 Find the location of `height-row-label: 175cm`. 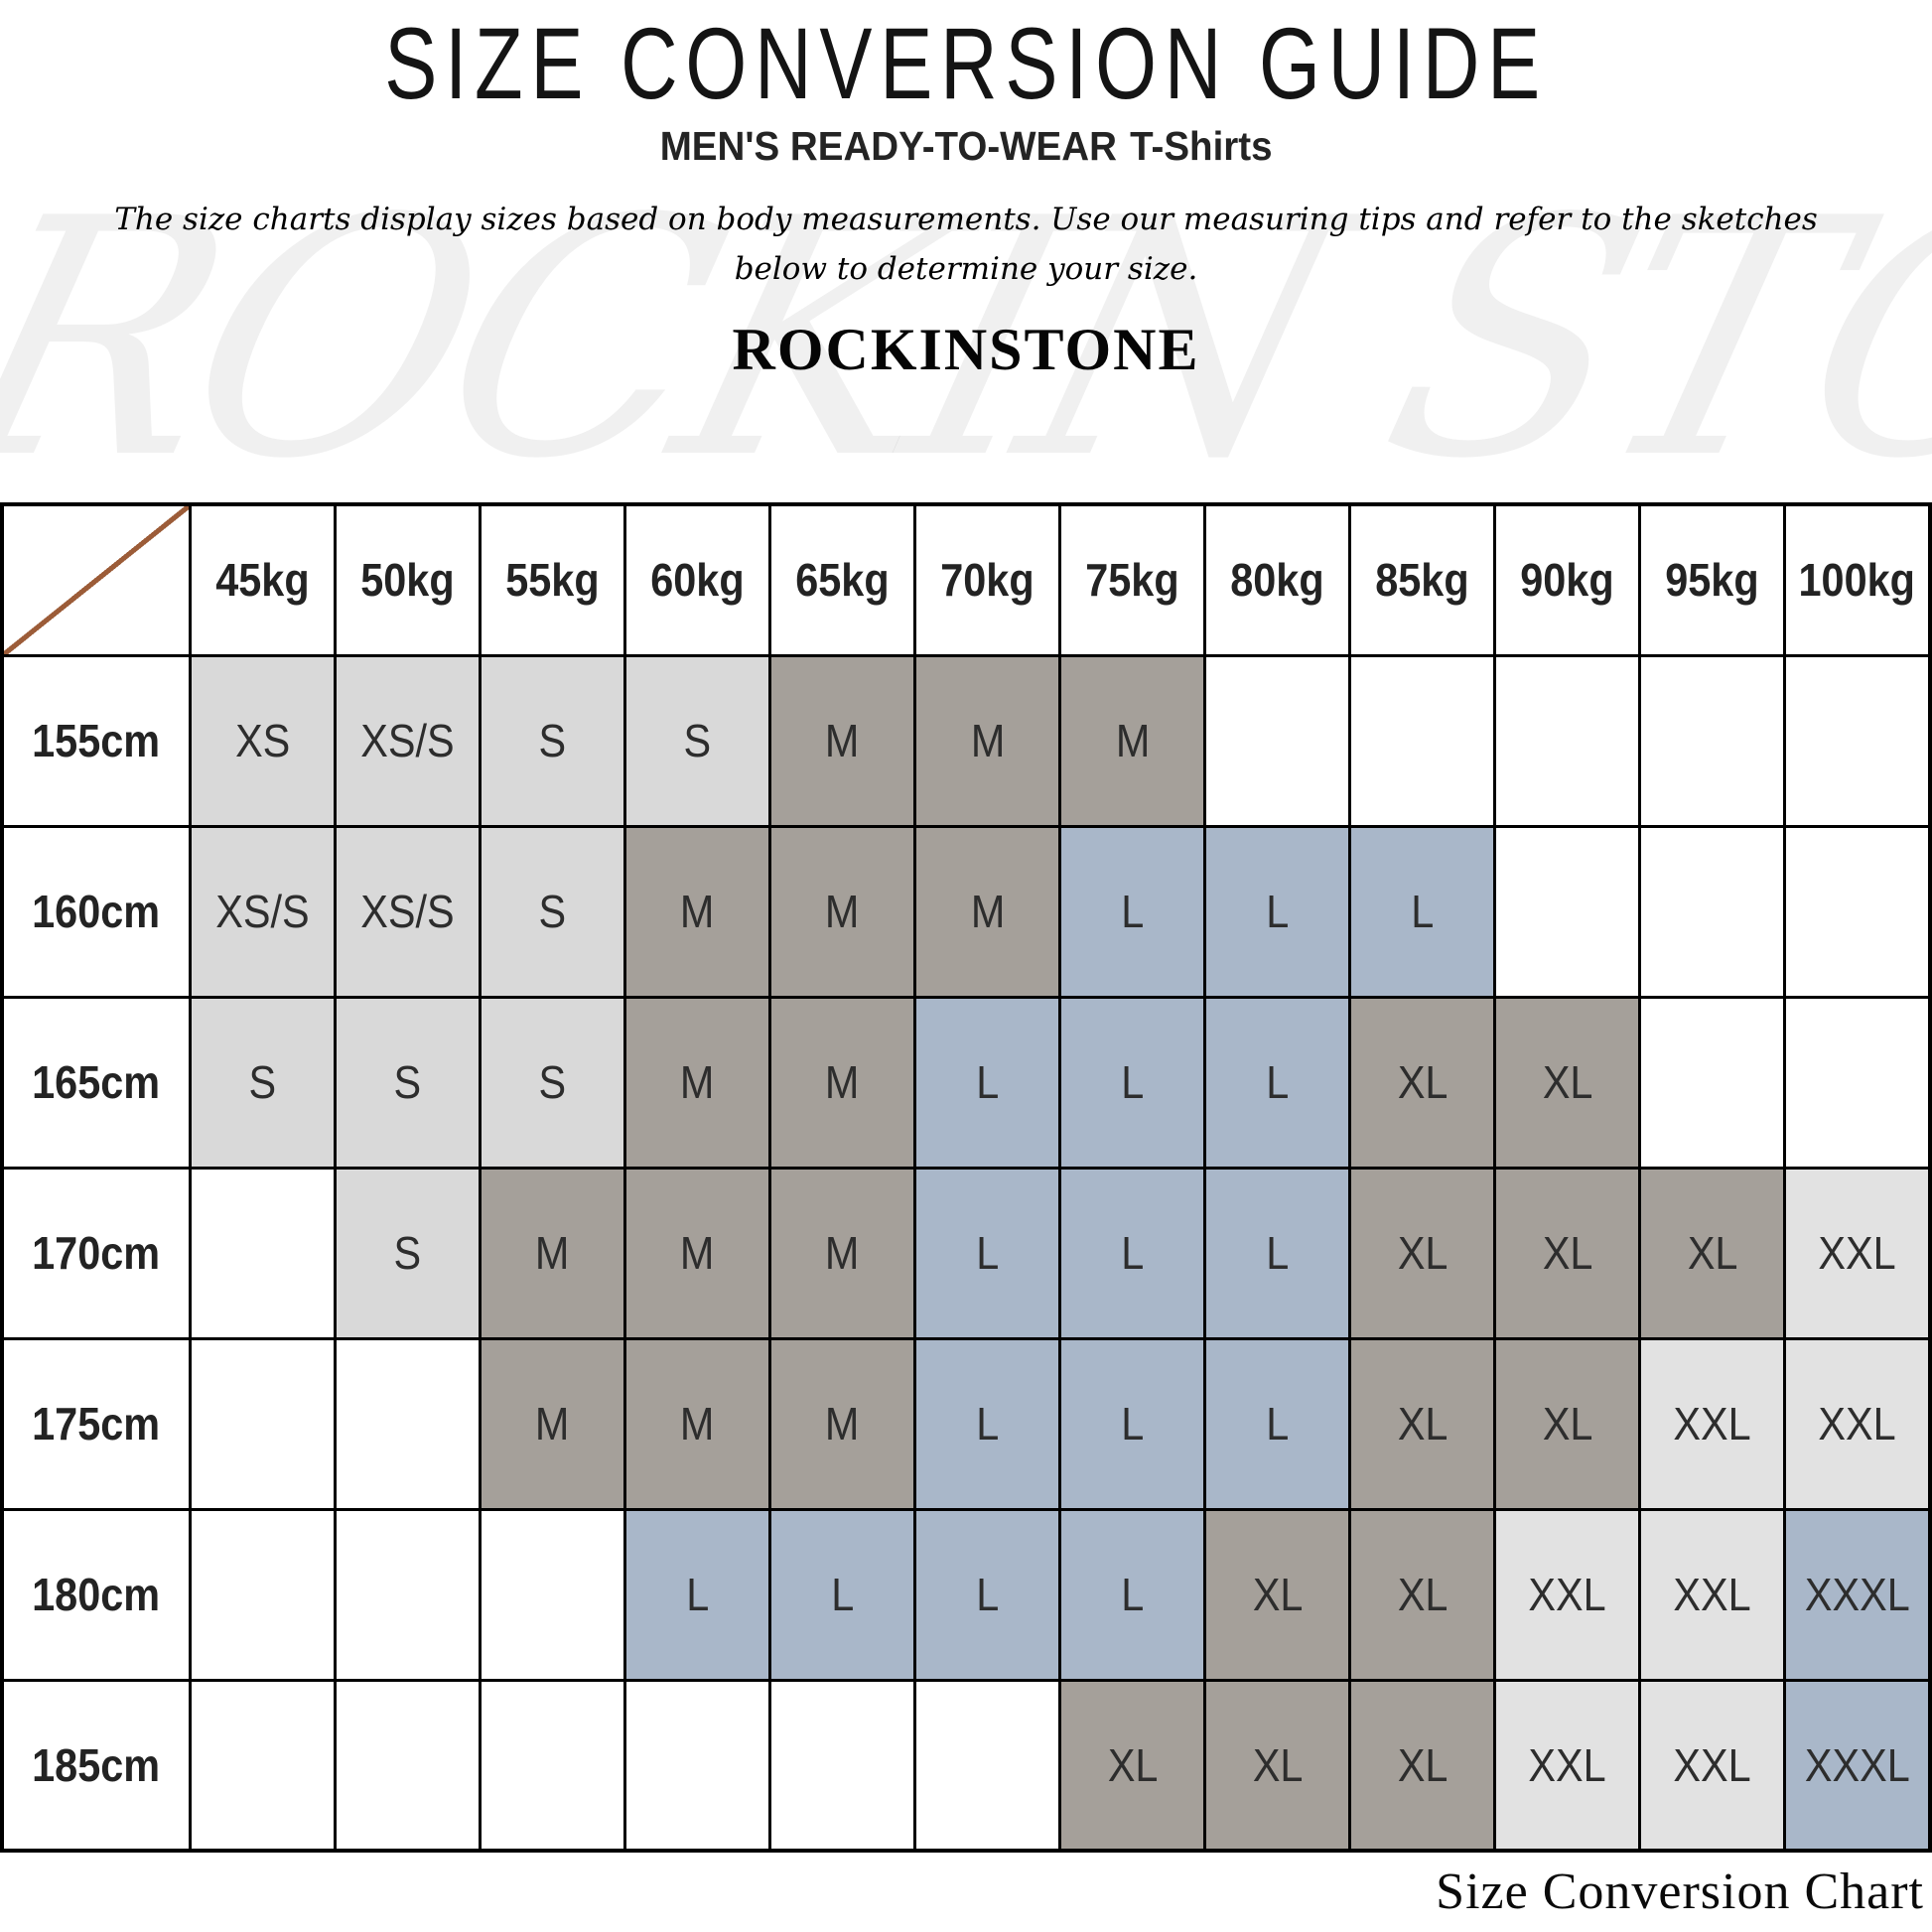

height-row-label: 175cm is located at coordinates (97, 1424).